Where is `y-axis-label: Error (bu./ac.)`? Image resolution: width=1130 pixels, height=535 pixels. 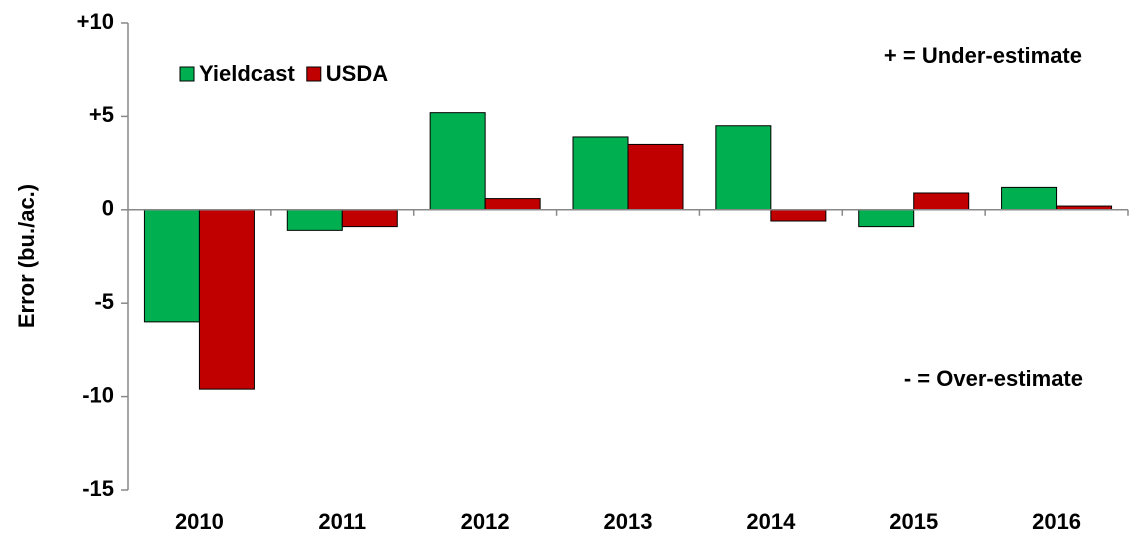 y-axis-label: Error (bu./ac.) is located at coordinates (26, 256).